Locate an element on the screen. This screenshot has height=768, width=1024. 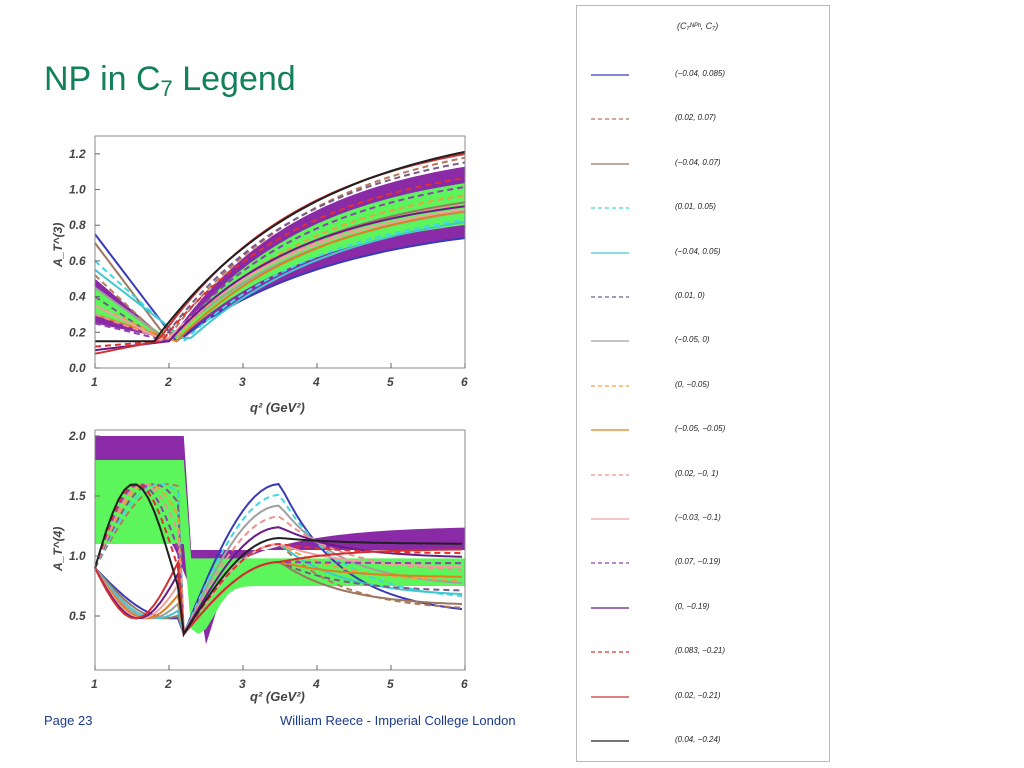
legend-item: (0, −0.05) is located at coordinates (706, 386).